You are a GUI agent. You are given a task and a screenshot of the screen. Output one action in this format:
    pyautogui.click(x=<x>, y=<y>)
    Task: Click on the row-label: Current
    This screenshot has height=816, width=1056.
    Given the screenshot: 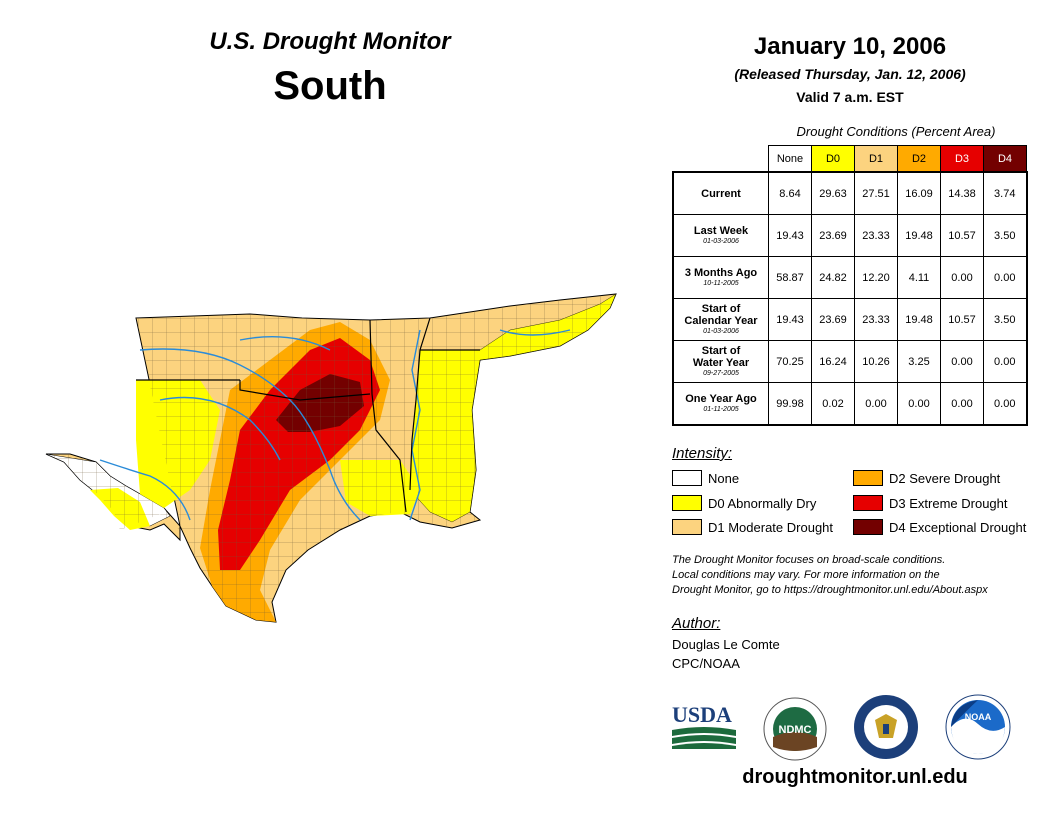 What is the action you would take?
    pyautogui.click(x=720, y=193)
    